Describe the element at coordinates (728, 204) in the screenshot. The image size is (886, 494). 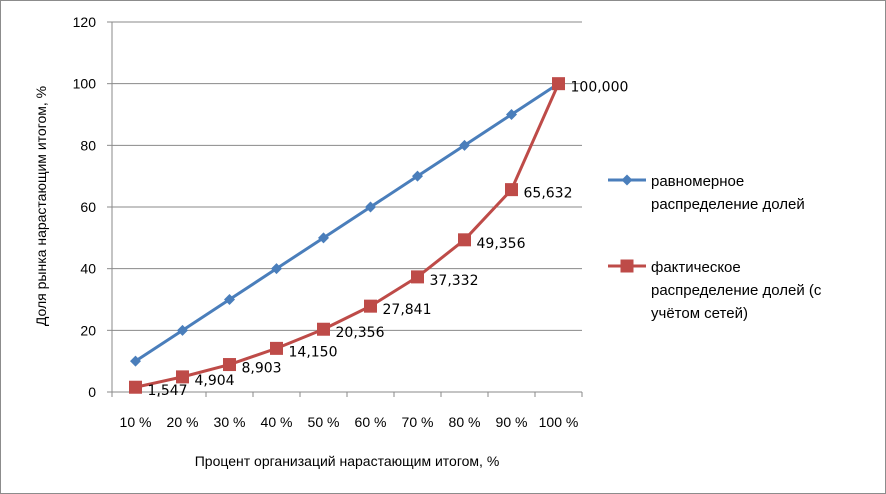
I see `legend-label: распределение долей` at that location.